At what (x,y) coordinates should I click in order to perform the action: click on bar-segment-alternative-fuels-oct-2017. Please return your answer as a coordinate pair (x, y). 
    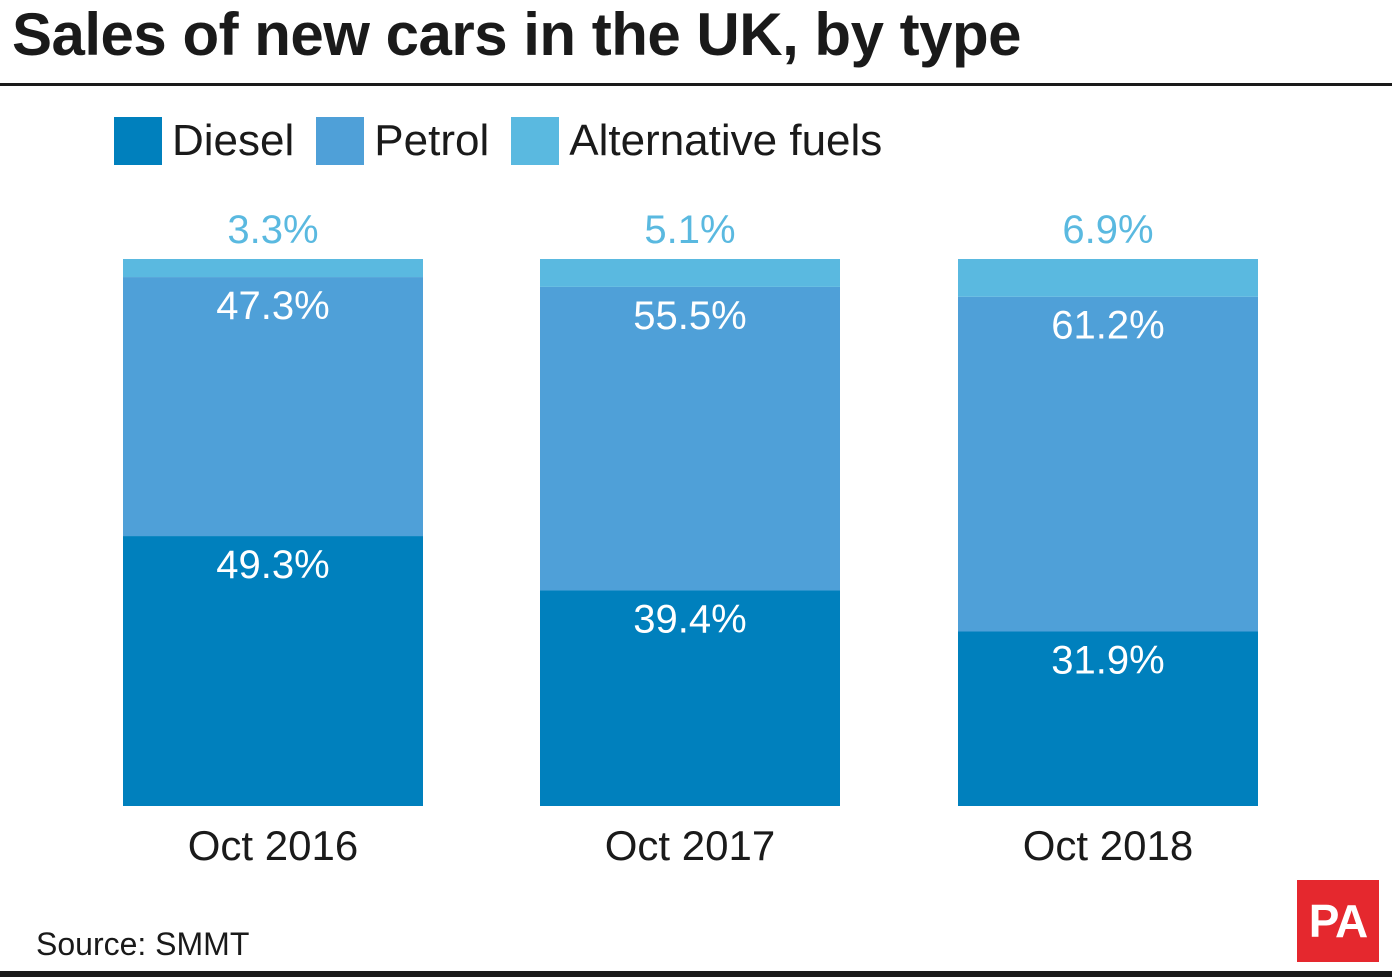
    Looking at the image, I should click on (690, 273).